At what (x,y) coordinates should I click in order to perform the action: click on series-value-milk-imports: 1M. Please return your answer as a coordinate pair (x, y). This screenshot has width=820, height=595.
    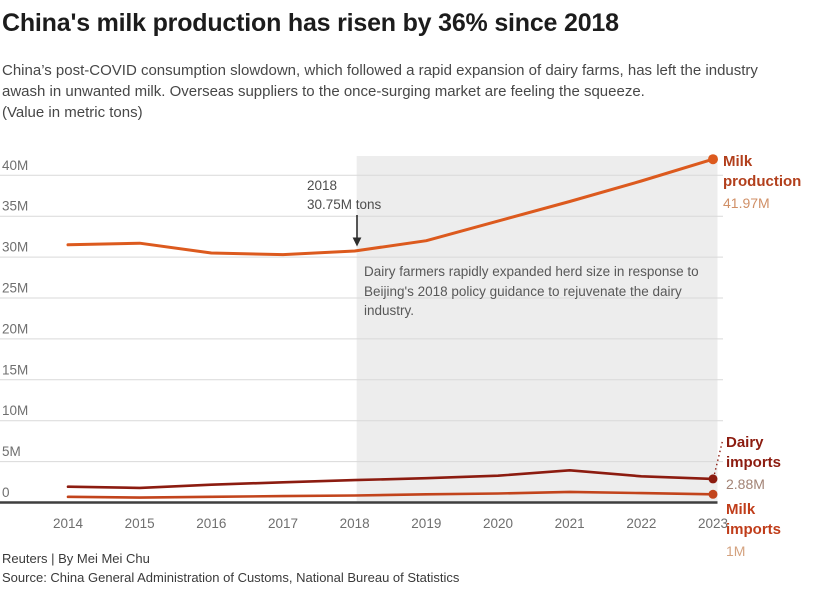
    Looking at the image, I should click on (736, 551).